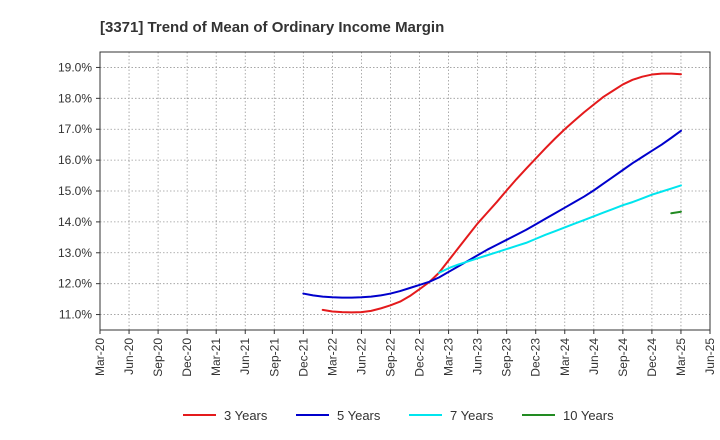 This screenshot has height=440, width=720. I want to click on y-tick-label: 17.0%, so click(75, 129).